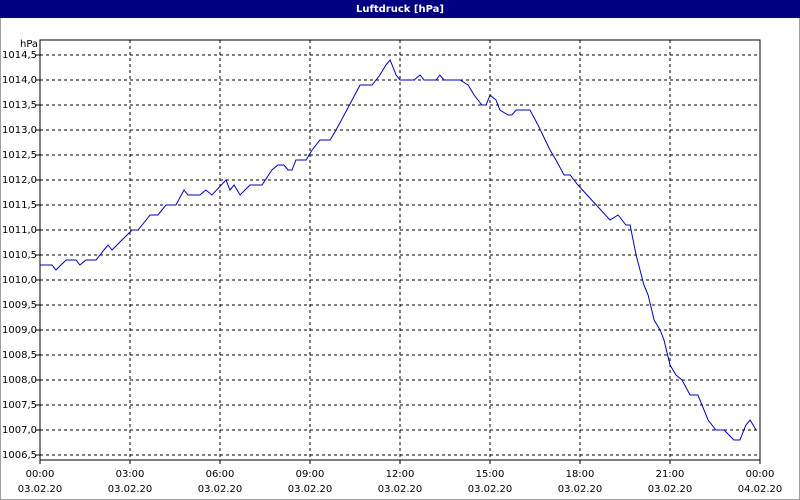 The image size is (800, 500). Describe the element at coordinates (19, 130) in the screenshot. I see `y-tick-label: 1013,0` at that location.